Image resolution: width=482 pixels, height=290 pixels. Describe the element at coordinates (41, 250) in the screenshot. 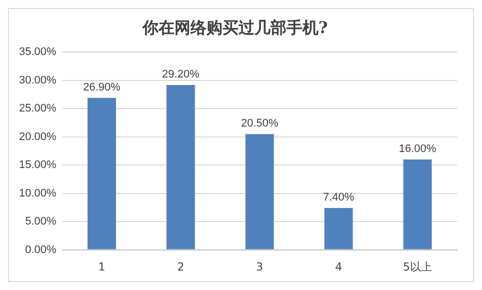

I see `y-tick-label: 0.00%` at that location.